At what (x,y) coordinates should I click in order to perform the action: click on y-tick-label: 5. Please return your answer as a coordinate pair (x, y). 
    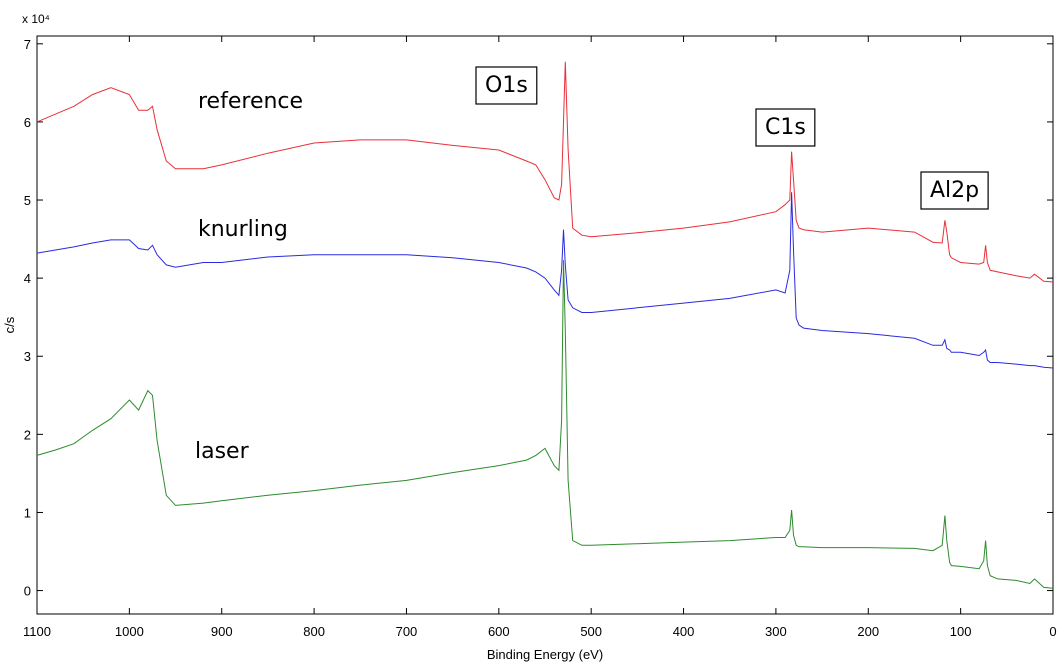
    Looking at the image, I should click on (27, 200).